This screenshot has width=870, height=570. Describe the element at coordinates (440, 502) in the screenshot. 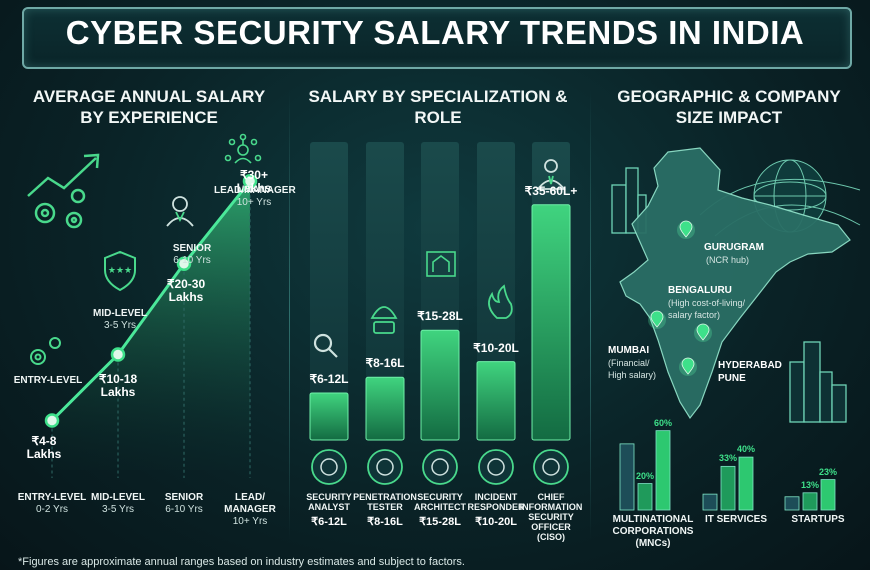

I see `spec-category-label: SECURITY ARCHITECT` at that location.